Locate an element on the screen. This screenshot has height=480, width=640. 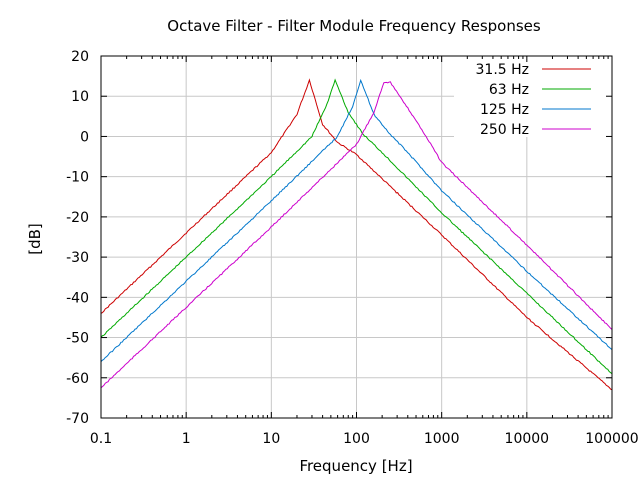
legend-label: 250 Hz is located at coordinates (504, 130).